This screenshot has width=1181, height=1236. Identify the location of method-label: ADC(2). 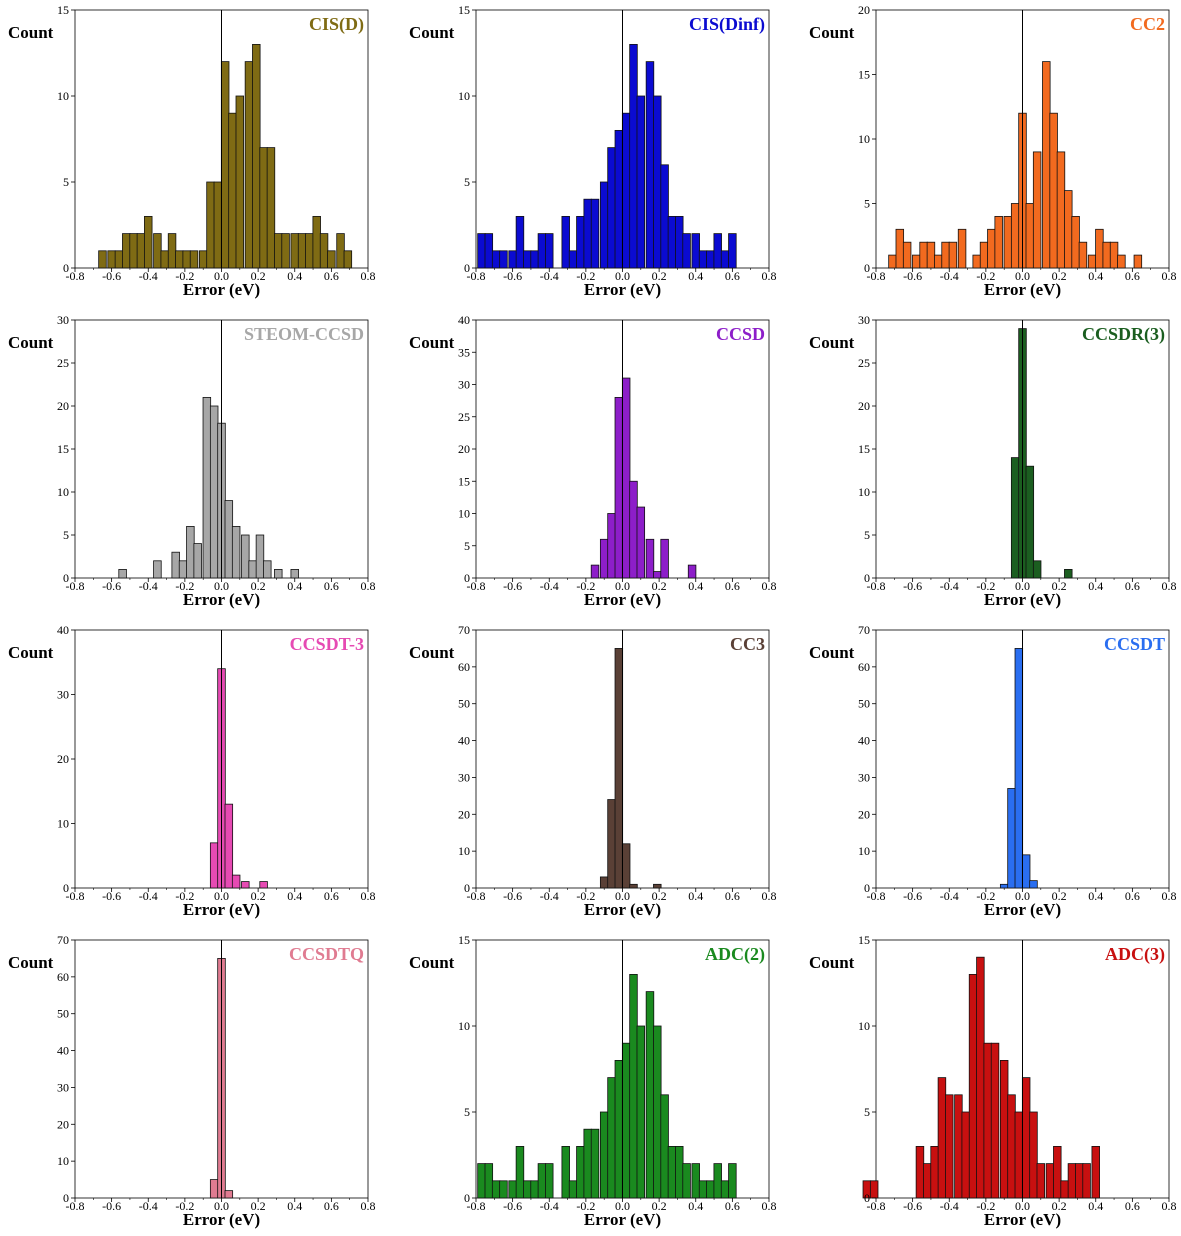
(735, 954).